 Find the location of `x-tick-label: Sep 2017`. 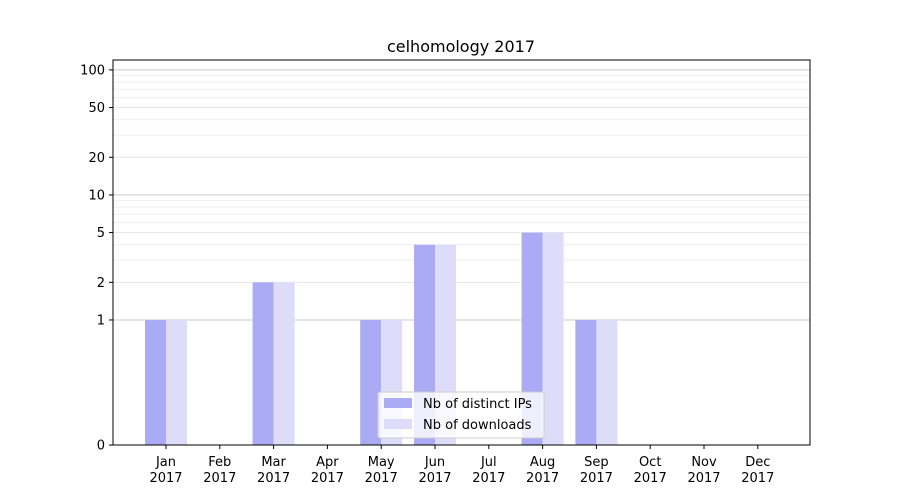

x-tick-label: Sep 2017 is located at coordinates (596, 470).